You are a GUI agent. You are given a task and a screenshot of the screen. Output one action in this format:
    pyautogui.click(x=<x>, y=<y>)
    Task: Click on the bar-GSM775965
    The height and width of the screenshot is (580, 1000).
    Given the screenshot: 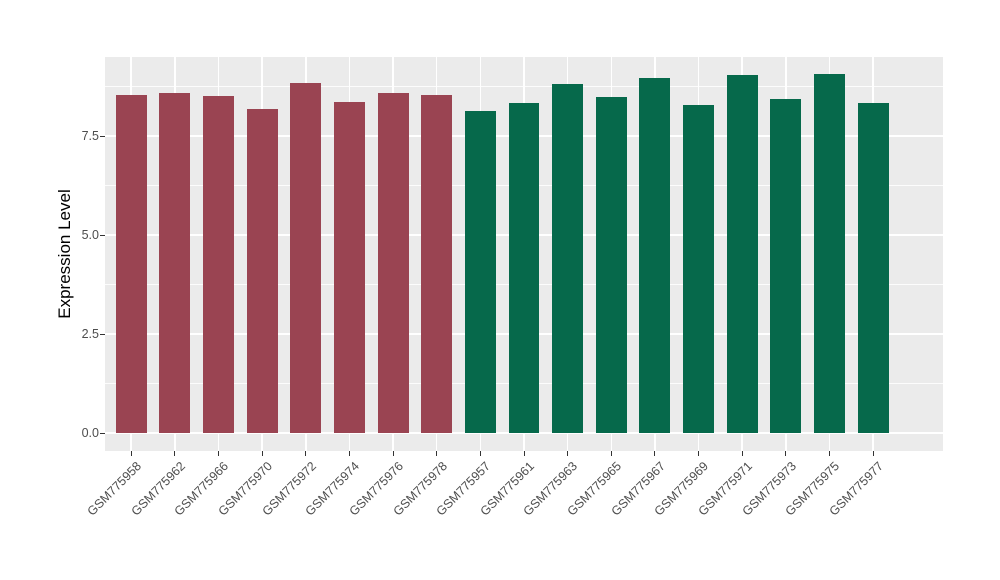 What is the action you would take?
    pyautogui.click(x=611, y=265)
    